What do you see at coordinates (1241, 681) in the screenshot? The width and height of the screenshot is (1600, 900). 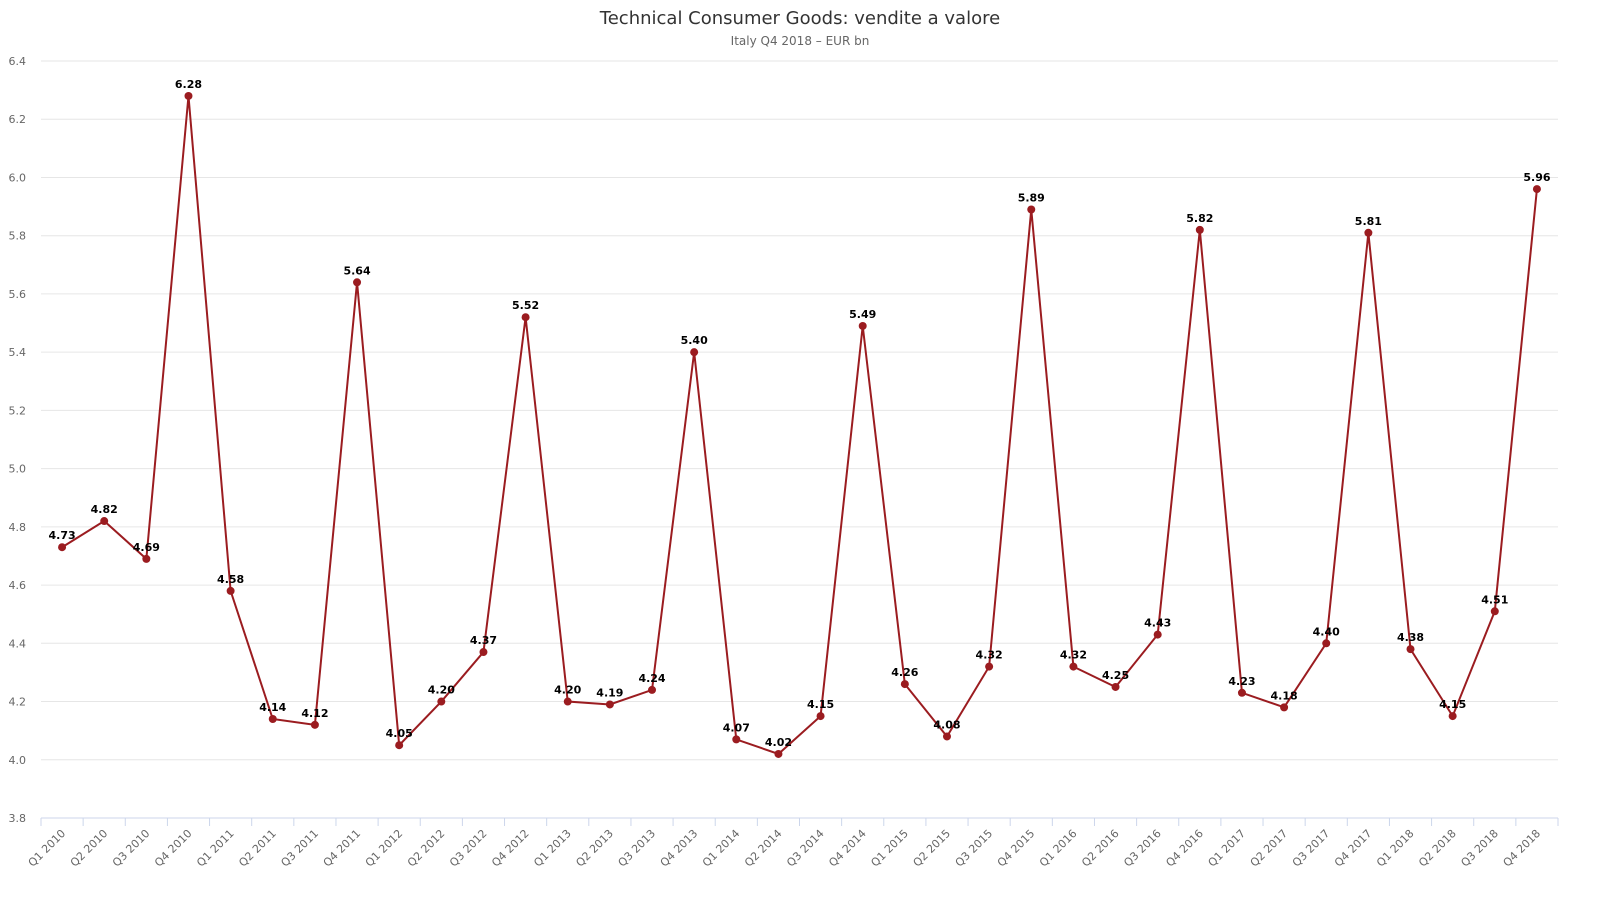 I see `data-label: 4.23` at bounding box center [1241, 681].